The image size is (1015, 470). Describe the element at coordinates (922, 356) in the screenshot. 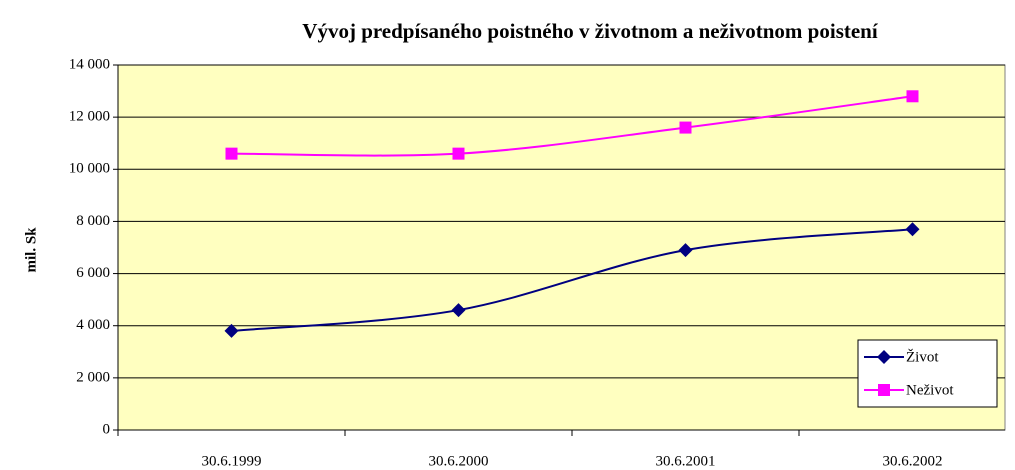

I see `legend-label: Život` at that location.